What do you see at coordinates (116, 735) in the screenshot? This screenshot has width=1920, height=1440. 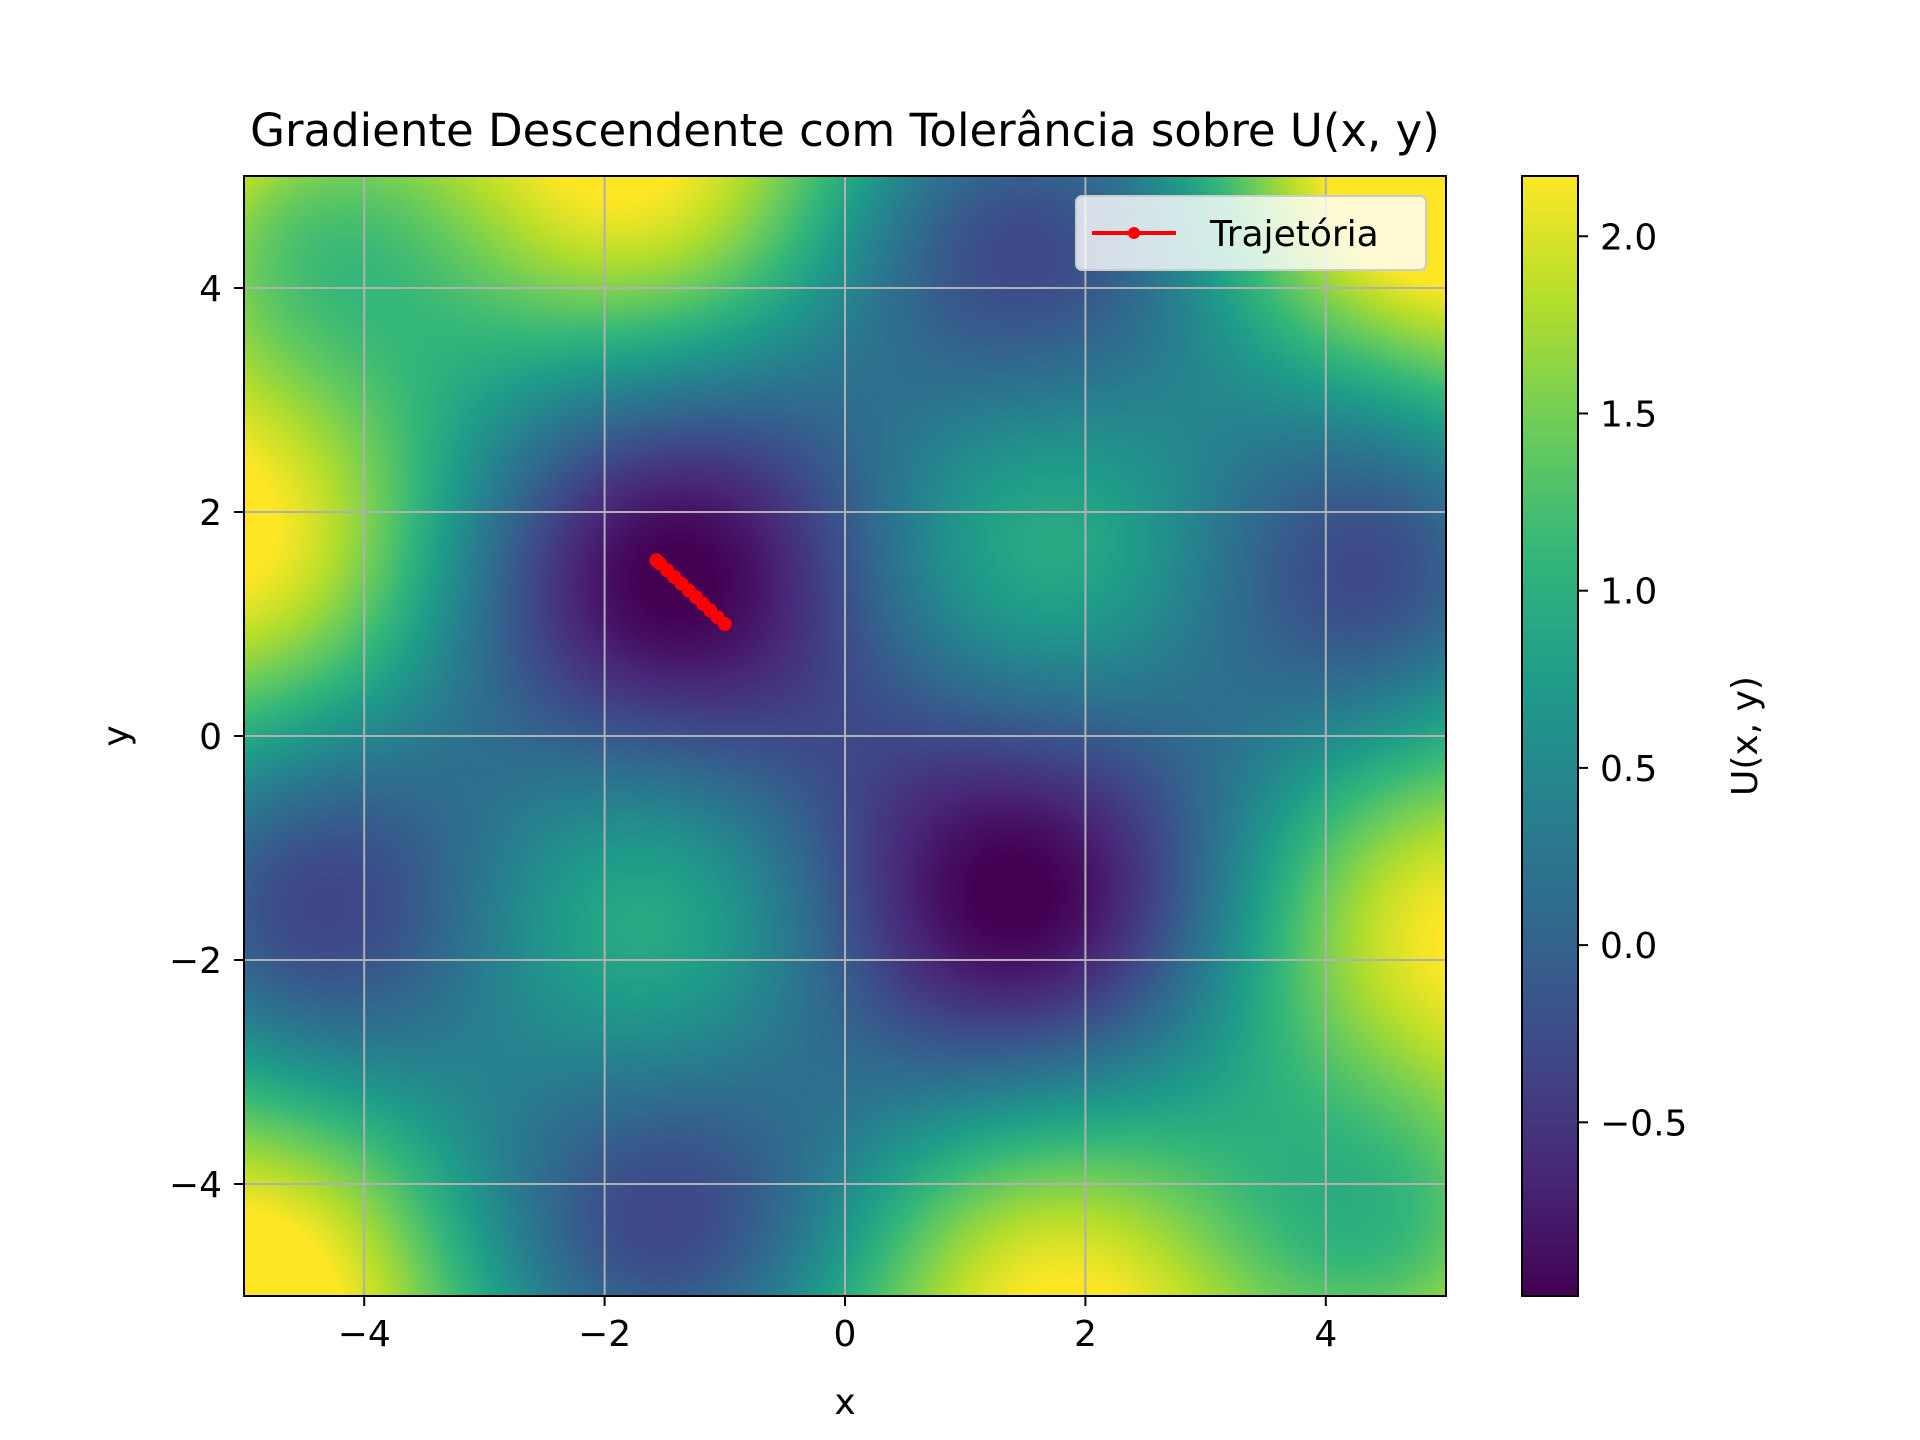 I see `y-axis-label: y` at bounding box center [116, 735].